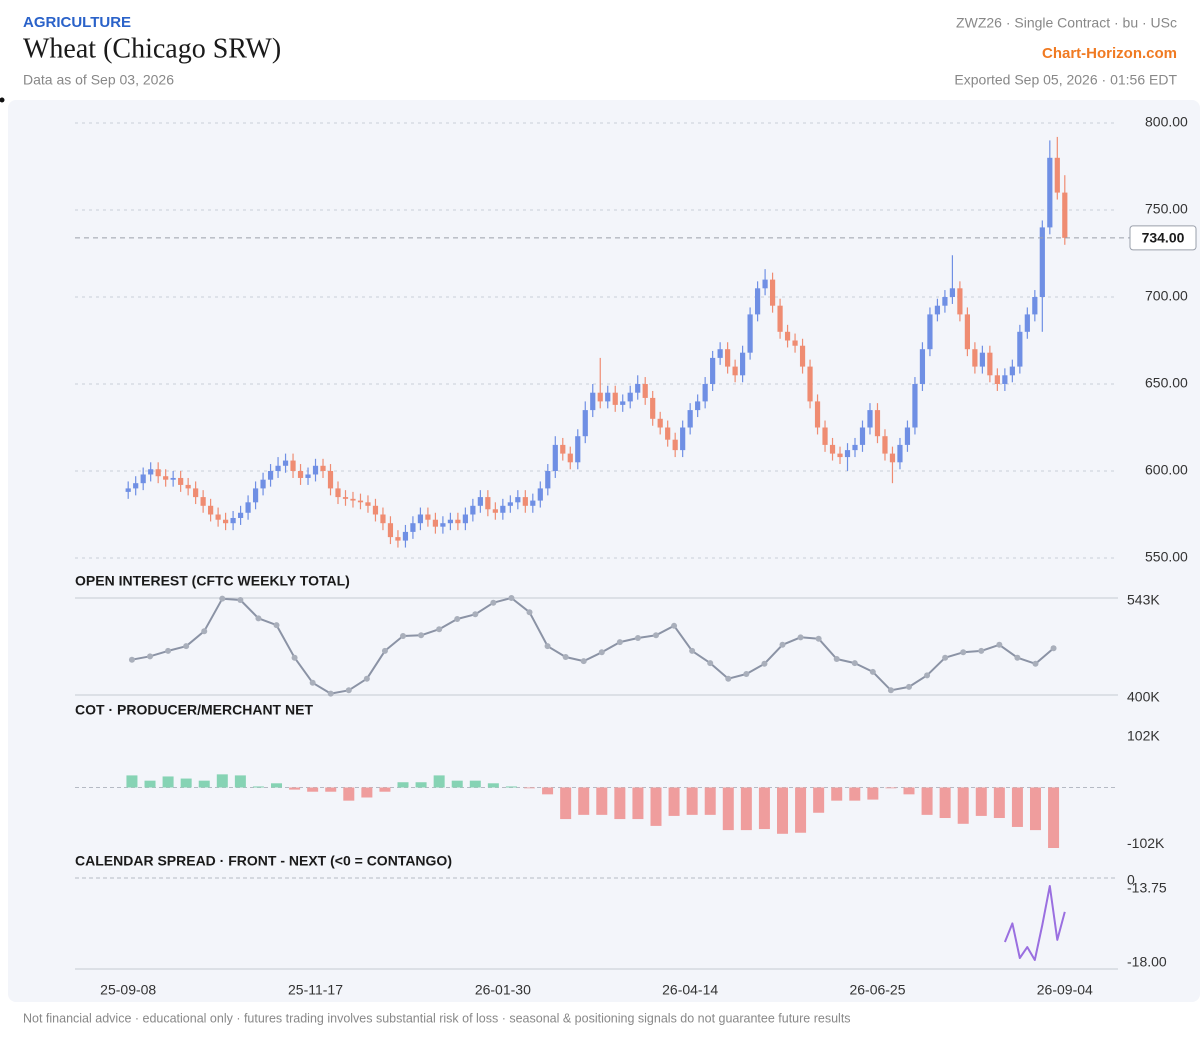  I want to click on brand: Chart-Horizon.com, so click(1109, 53).